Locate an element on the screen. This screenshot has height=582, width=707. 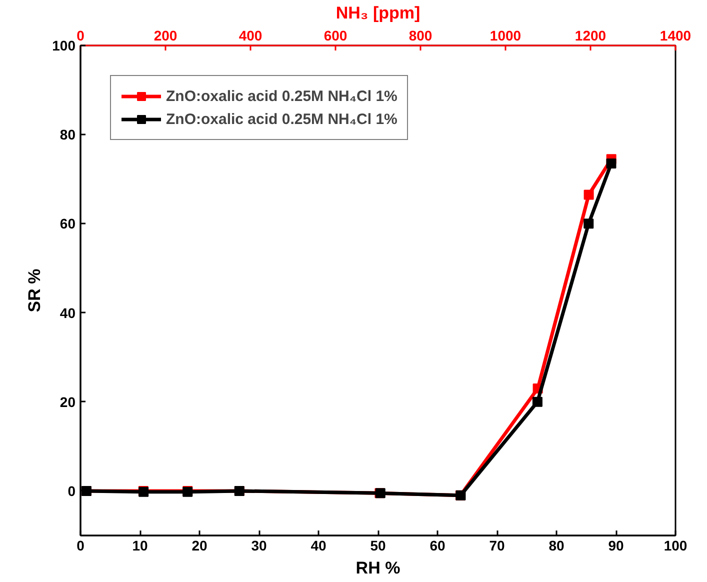
x2-tick-label: 1200 is located at coordinates (590, 36).